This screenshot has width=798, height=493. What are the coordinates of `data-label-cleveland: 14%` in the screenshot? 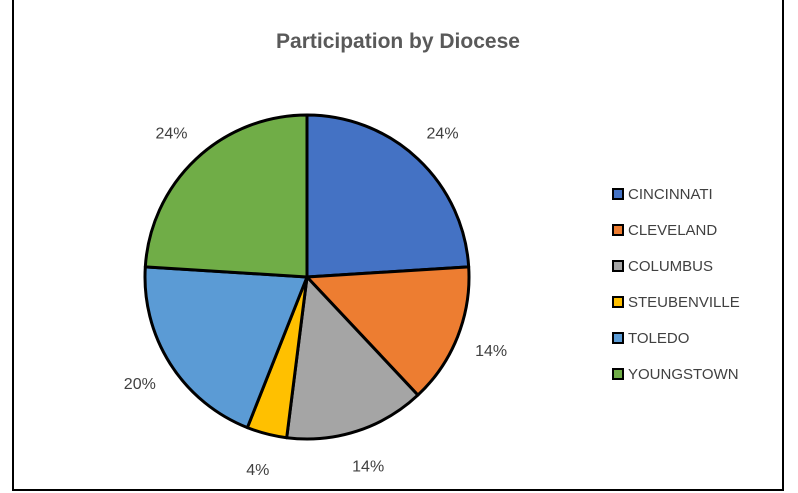 It's located at (491, 351).